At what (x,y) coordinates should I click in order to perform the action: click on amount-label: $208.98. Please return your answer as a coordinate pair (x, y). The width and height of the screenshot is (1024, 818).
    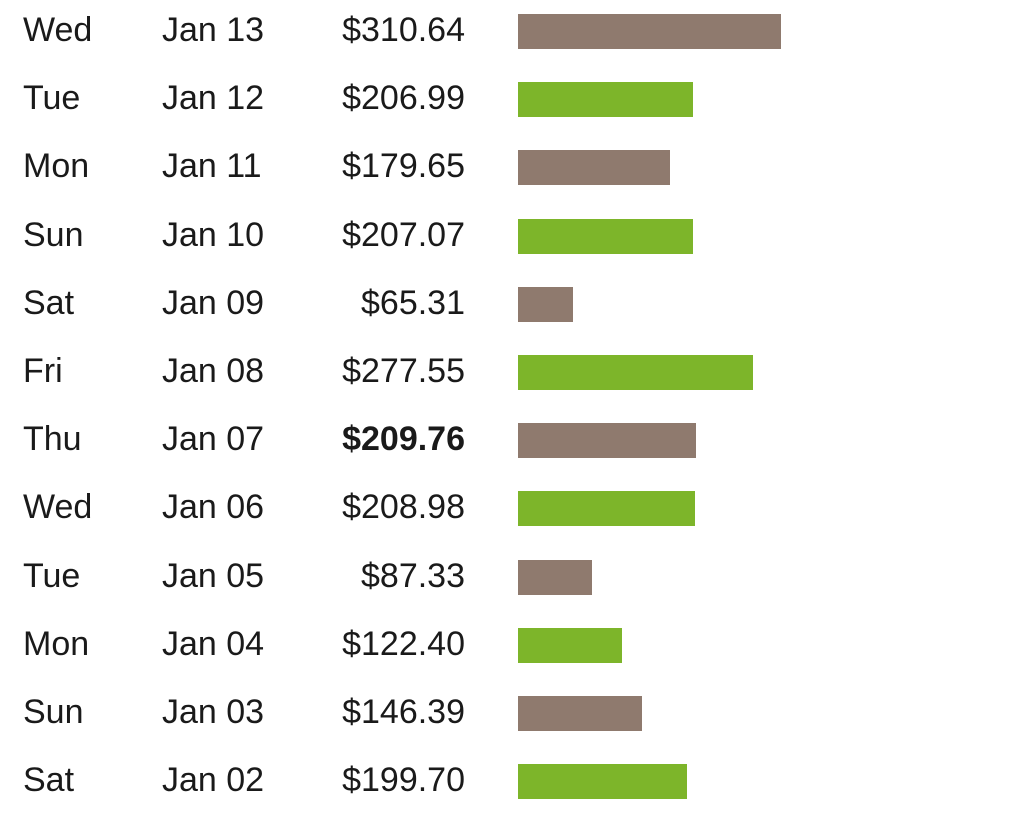
    Looking at the image, I should click on (403, 507).